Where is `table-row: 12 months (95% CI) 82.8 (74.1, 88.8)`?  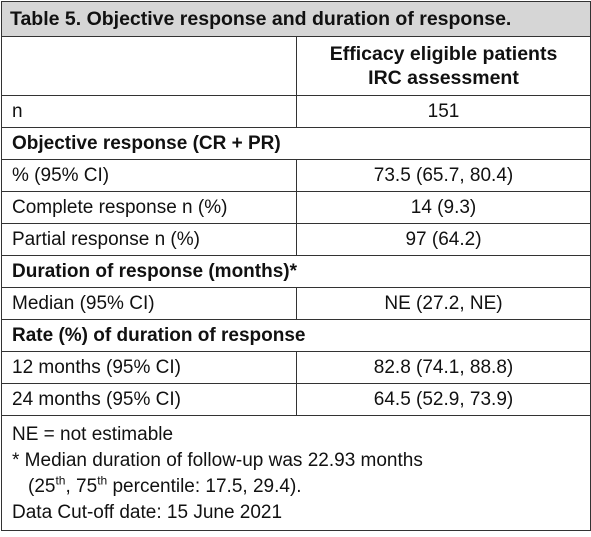 table-row: 12 months (95% CI) 82.8 (74.1, 88.8) is located at coordinates (296, 367).